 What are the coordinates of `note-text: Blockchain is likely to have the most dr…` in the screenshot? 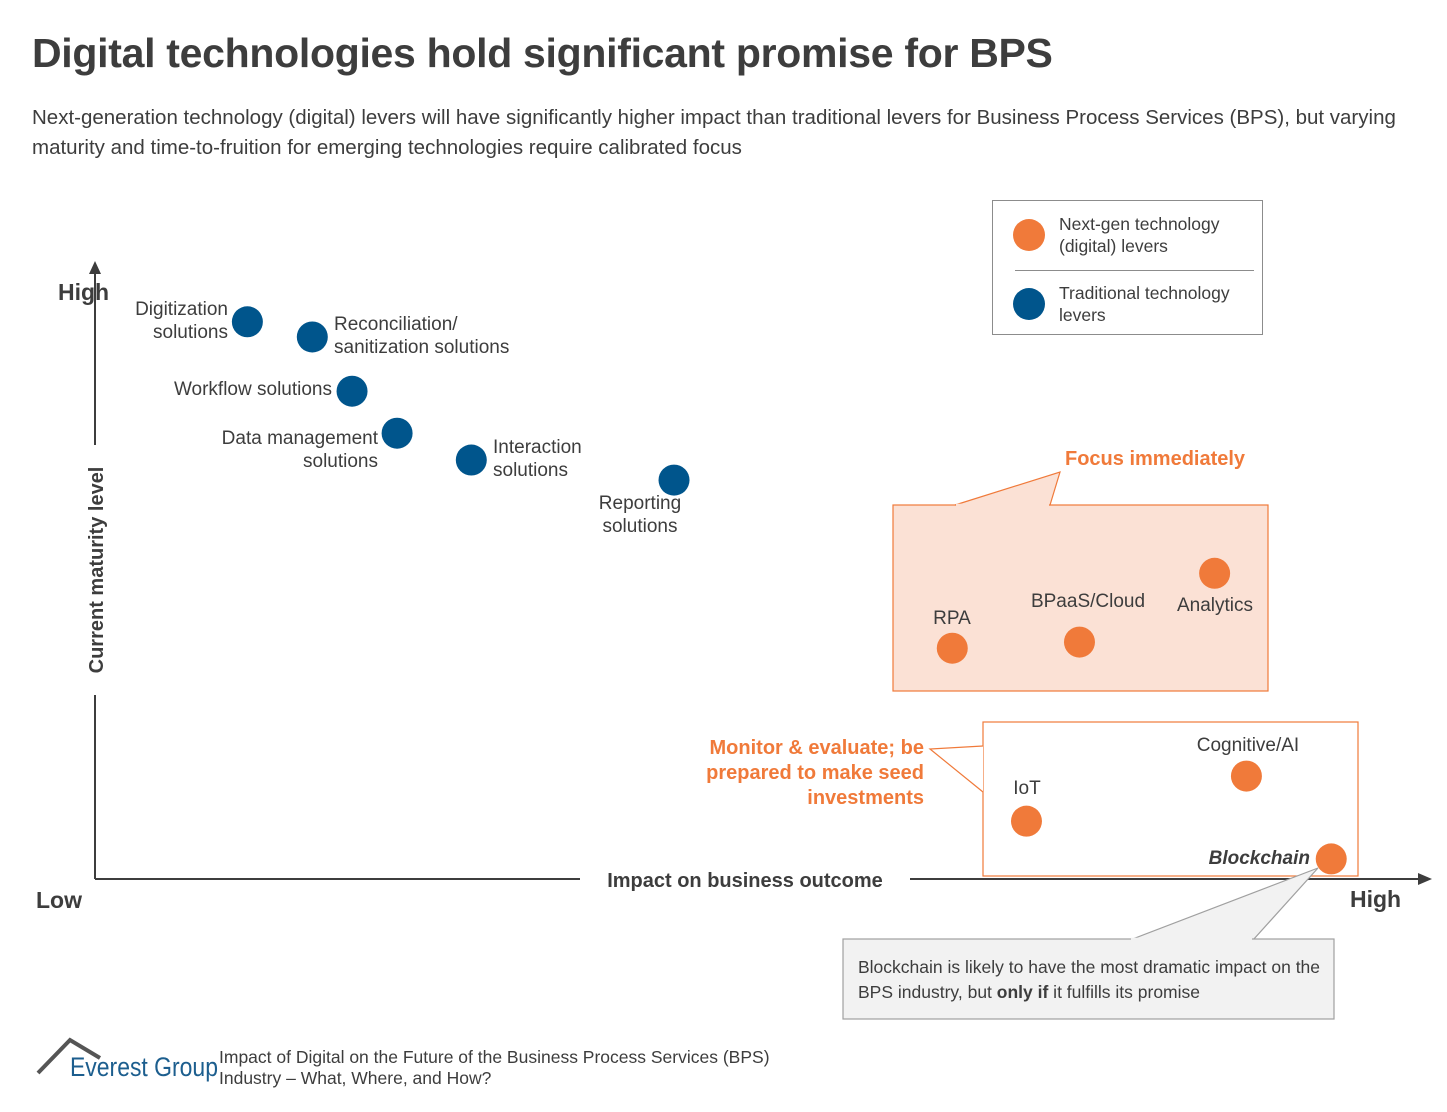 It's located at (1089, 979).